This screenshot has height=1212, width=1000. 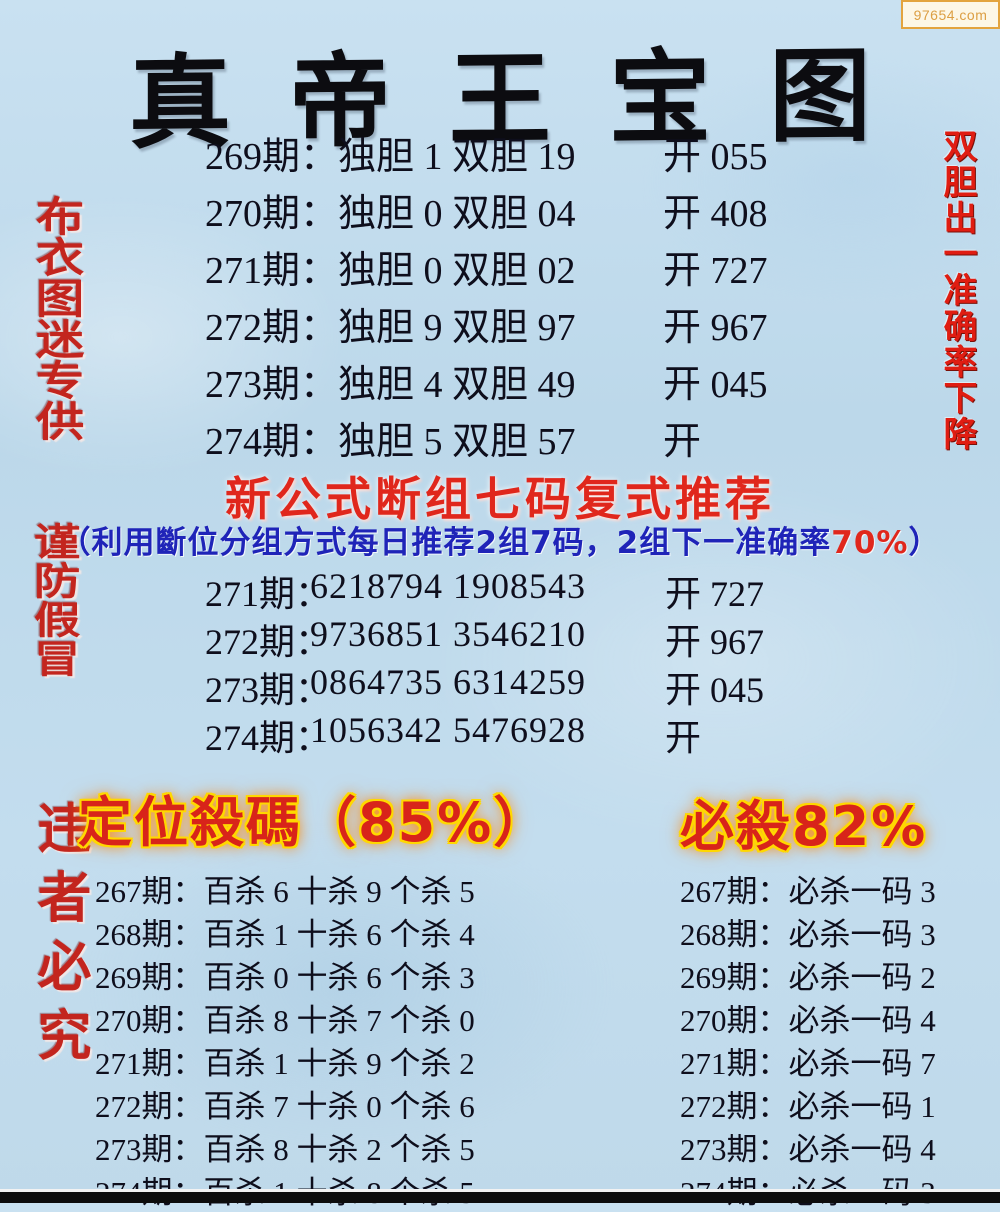 I want to click on site-watermark: 97654.com, so click(x=950, y=14).